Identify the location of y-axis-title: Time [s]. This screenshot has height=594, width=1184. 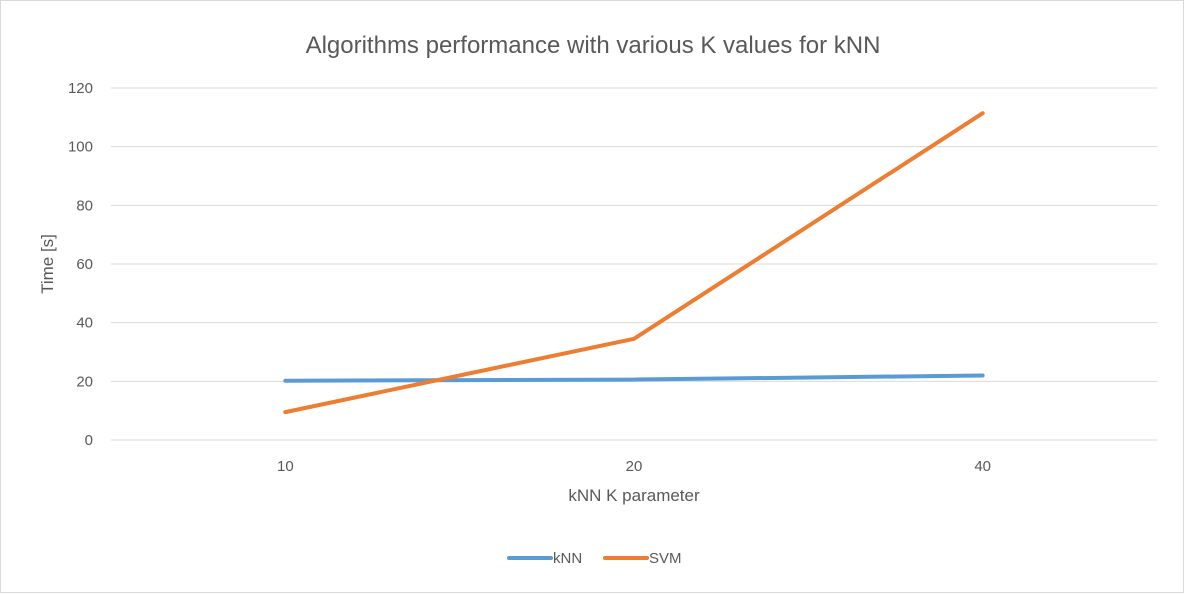
(47, 264).